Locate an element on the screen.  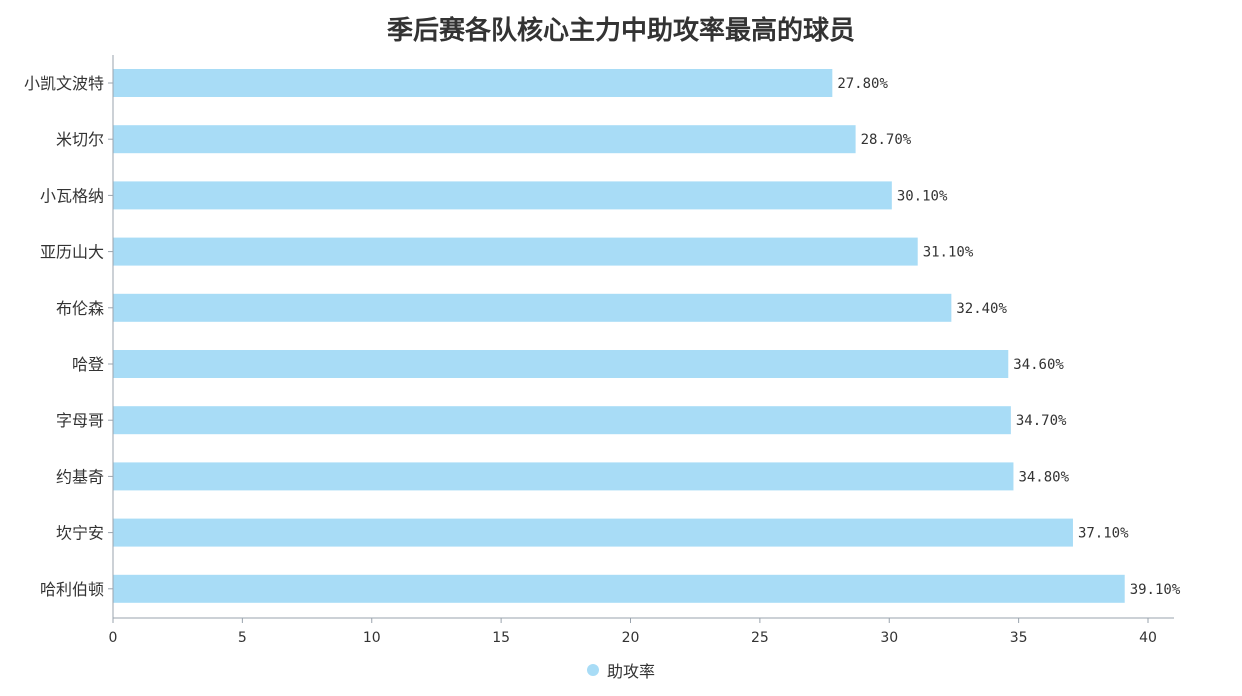
category-tick-label: 亚历山大 is located at coordinates (72, 252).